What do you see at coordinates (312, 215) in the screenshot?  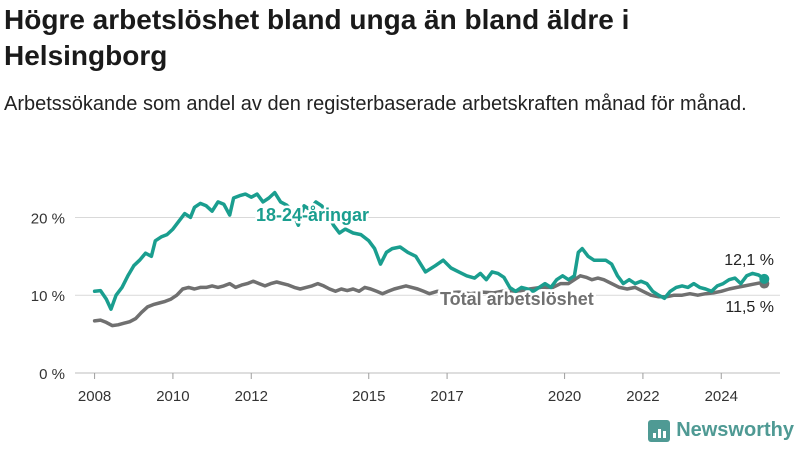 I see `series-name-young: 18-24-åringar` at bounding box center [312, 215].